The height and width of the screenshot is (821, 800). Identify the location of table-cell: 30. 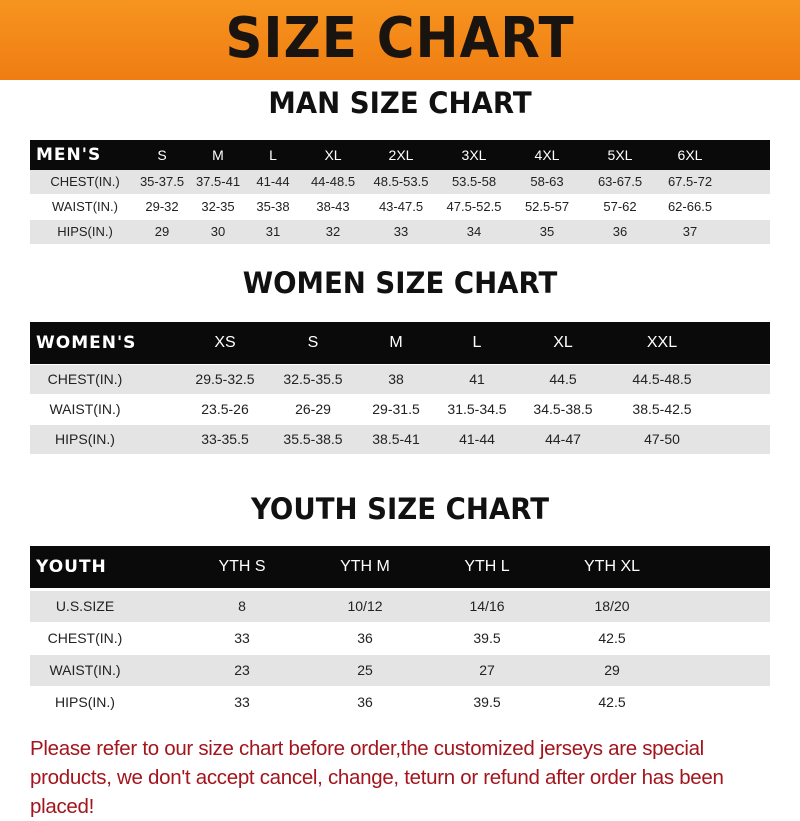
(218, 231).